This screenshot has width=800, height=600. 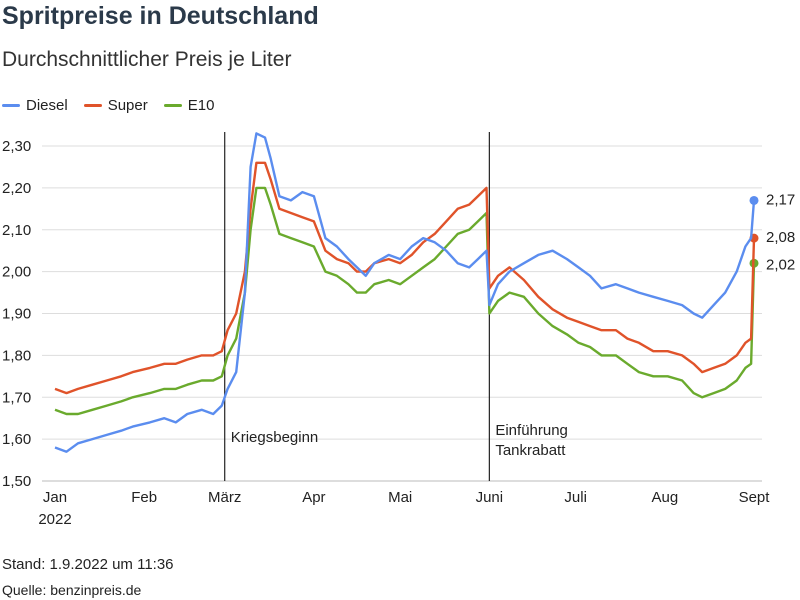 What do you see at coordinates (127, 105) in the screenshot?
I see `legend-label-super: Super` at bounding box center [127, 105].